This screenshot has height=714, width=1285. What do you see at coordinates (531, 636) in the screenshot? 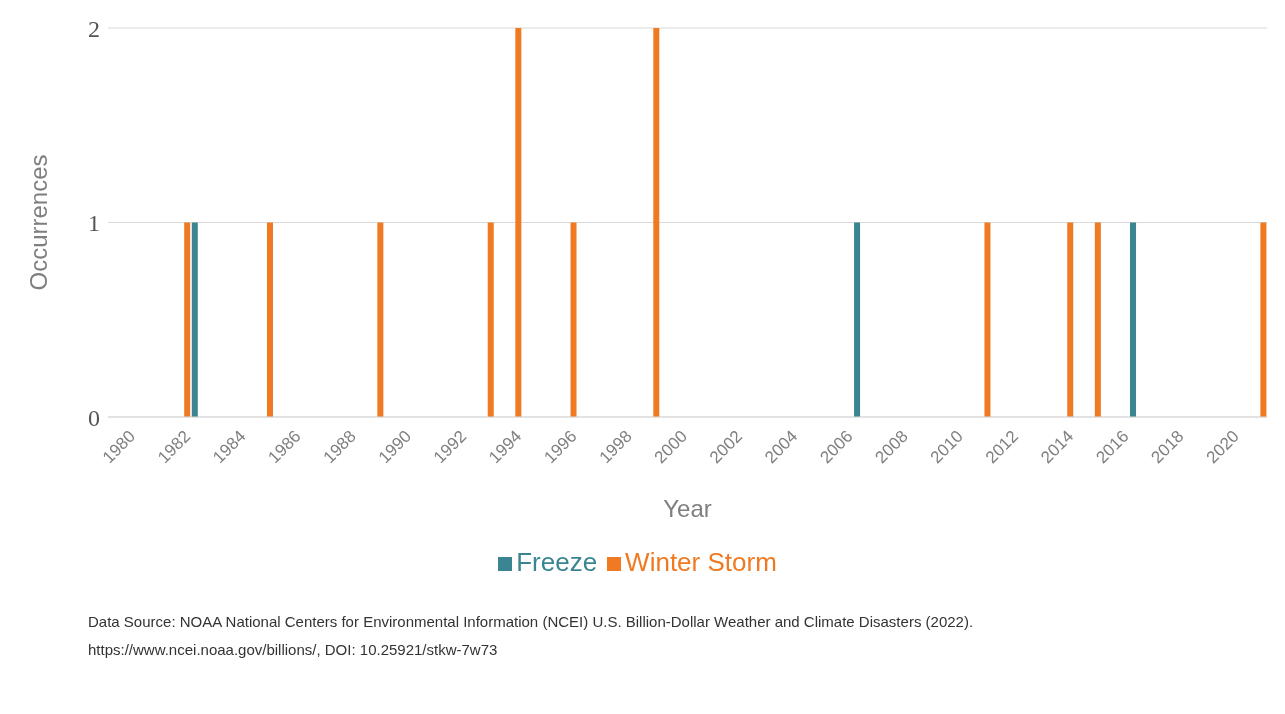
I see `source-note: Data Source: NOAA National Centers for Environmental Information (NCEI) U.S. Billion-Dollar Weather and Climate Disasters (2022). https://www.ncei.noaa.gov/billions/, DOI: 10.25921/stkw-7w73` at bounding box center [531, 636].